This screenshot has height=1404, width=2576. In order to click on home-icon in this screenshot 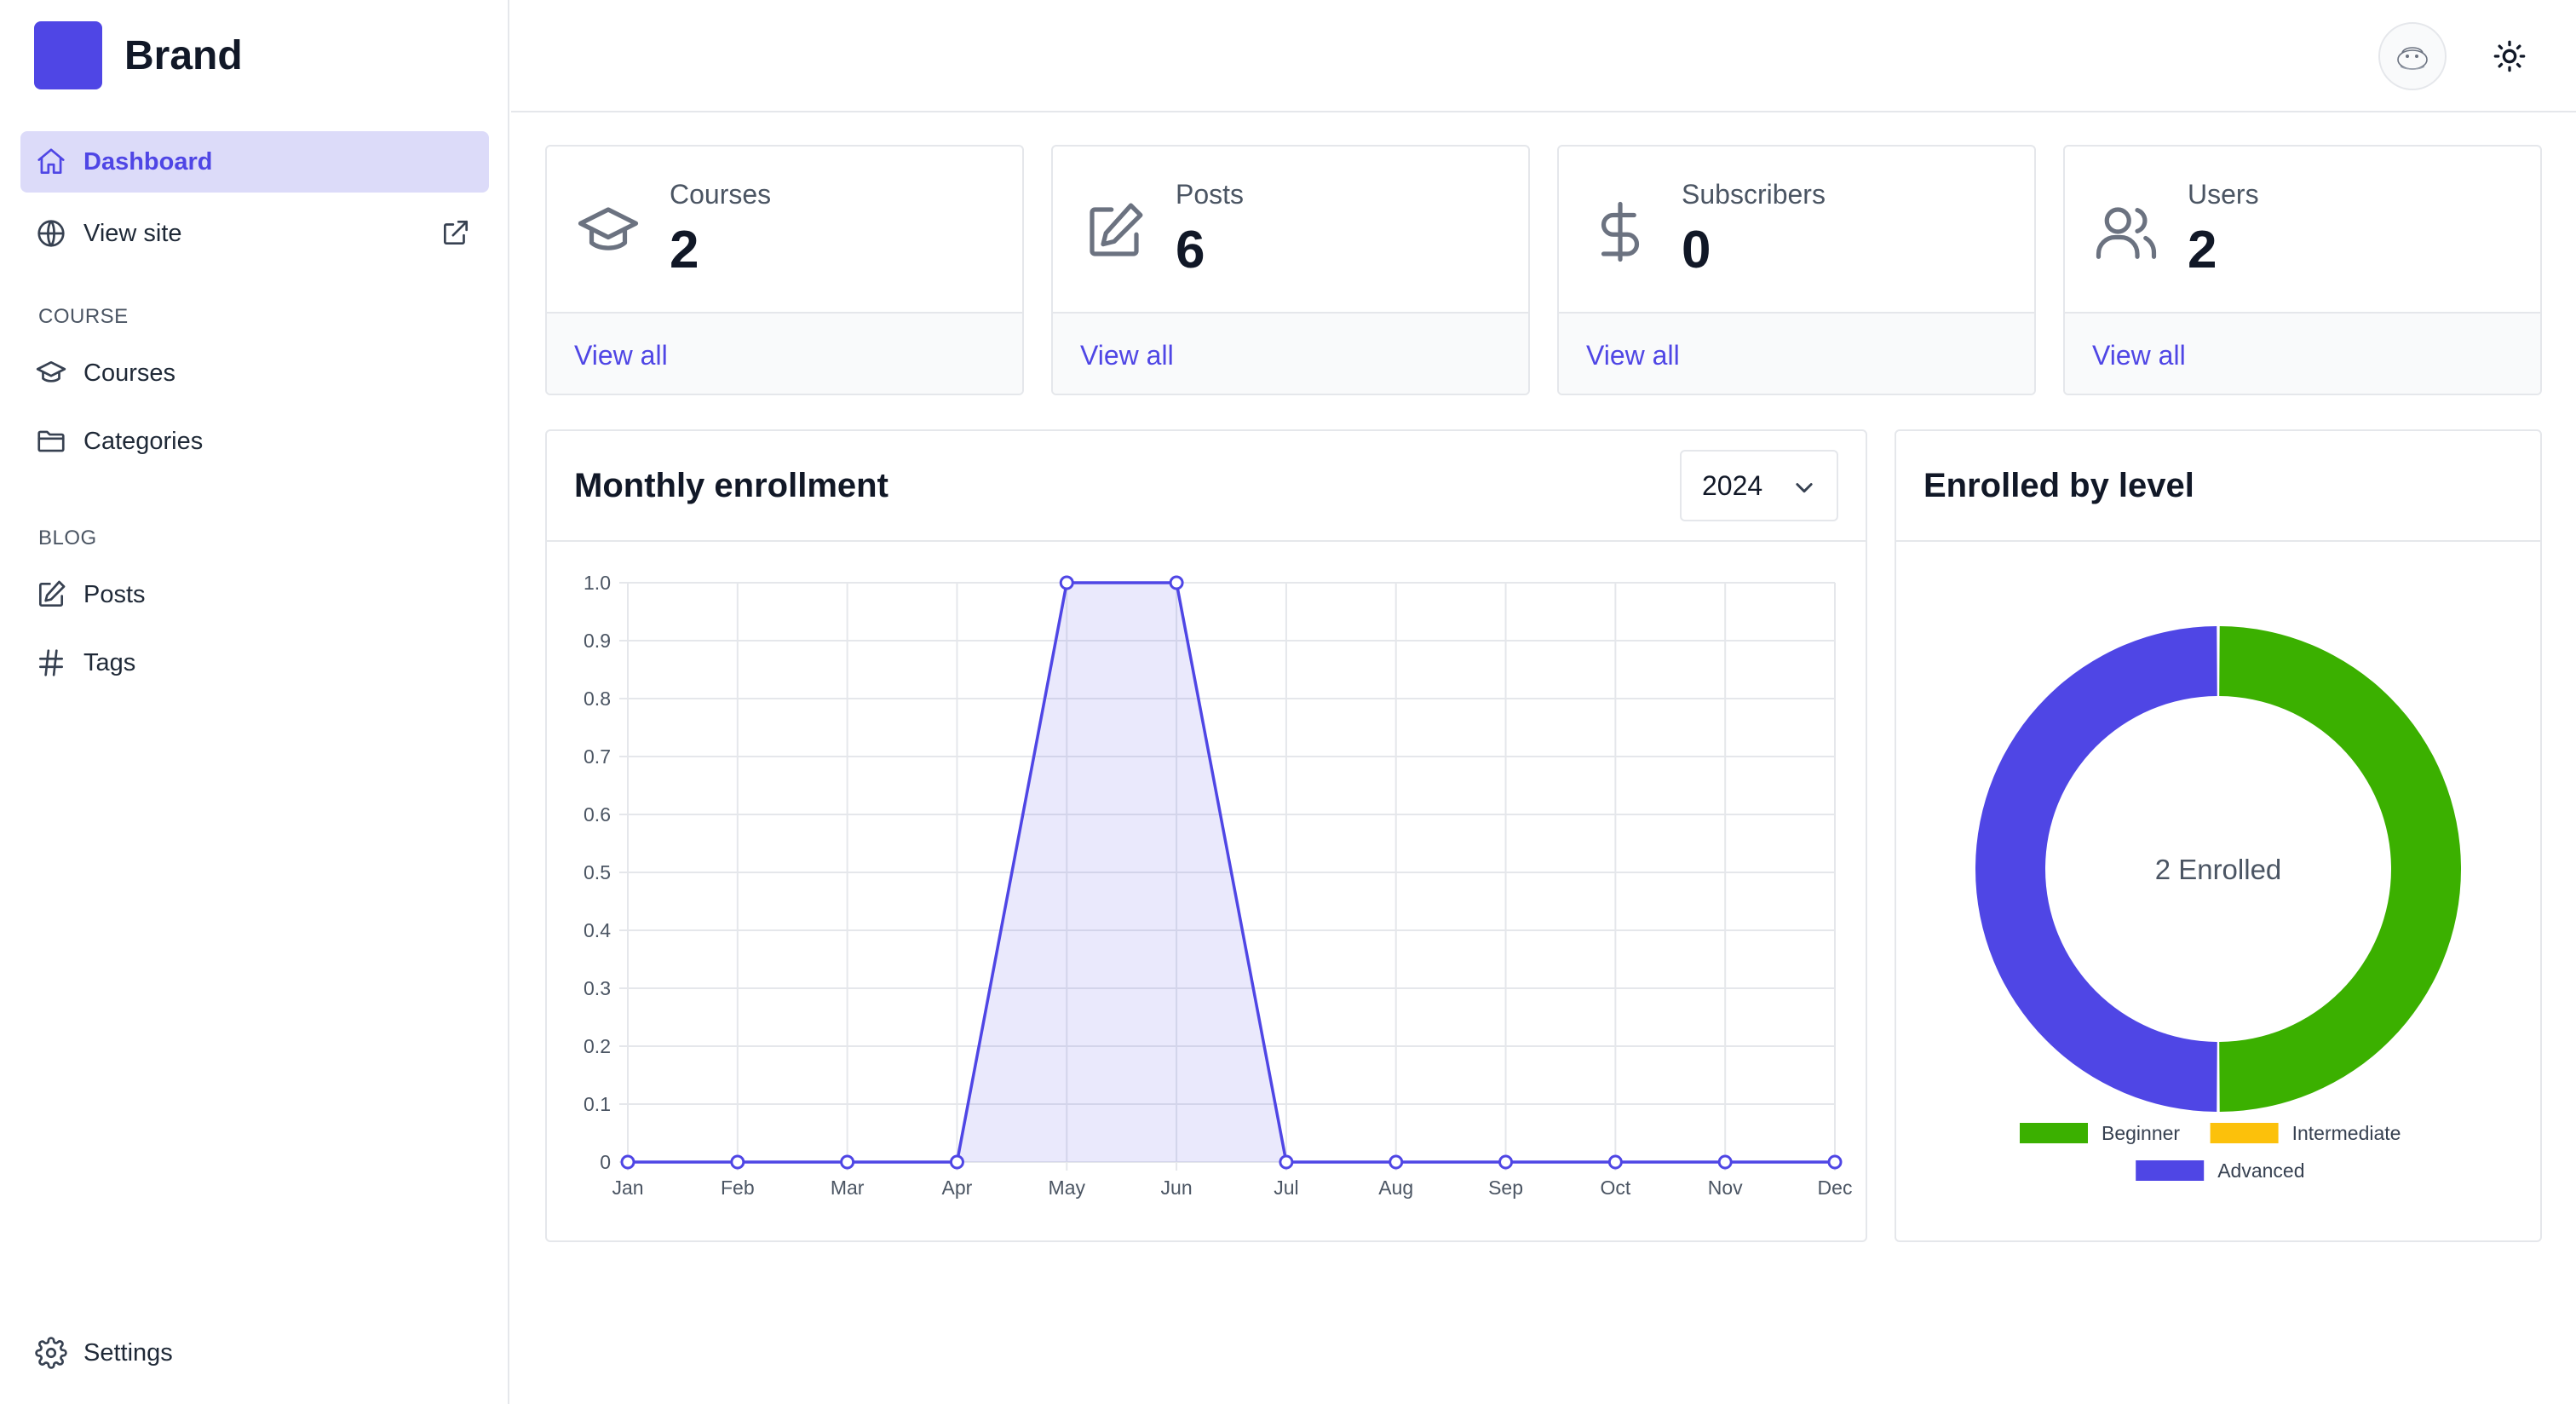, I will do `click(51, 162)`.